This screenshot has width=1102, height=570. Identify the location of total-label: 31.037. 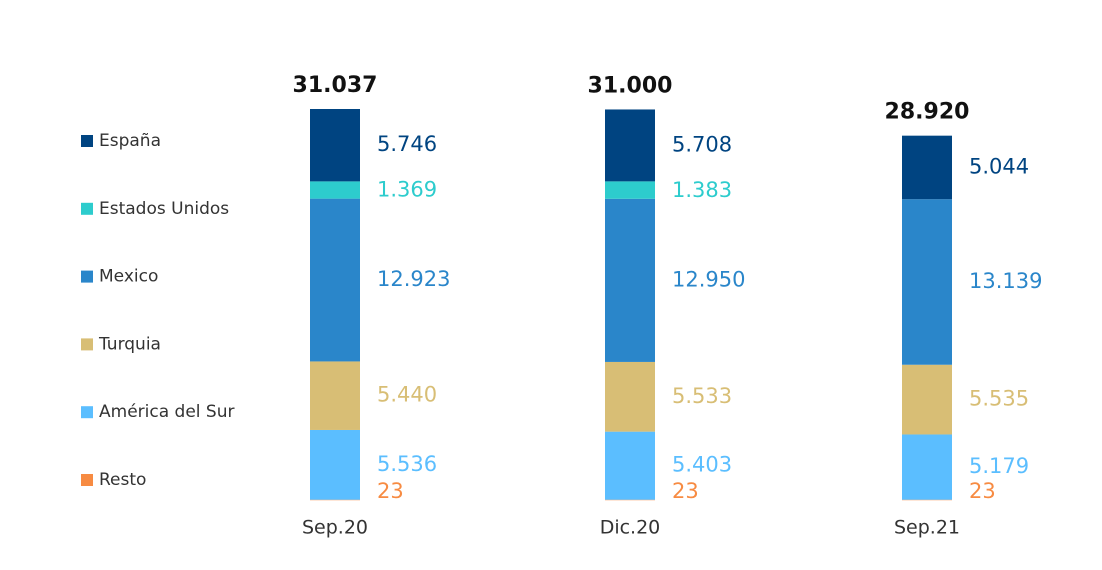
(335, 85).